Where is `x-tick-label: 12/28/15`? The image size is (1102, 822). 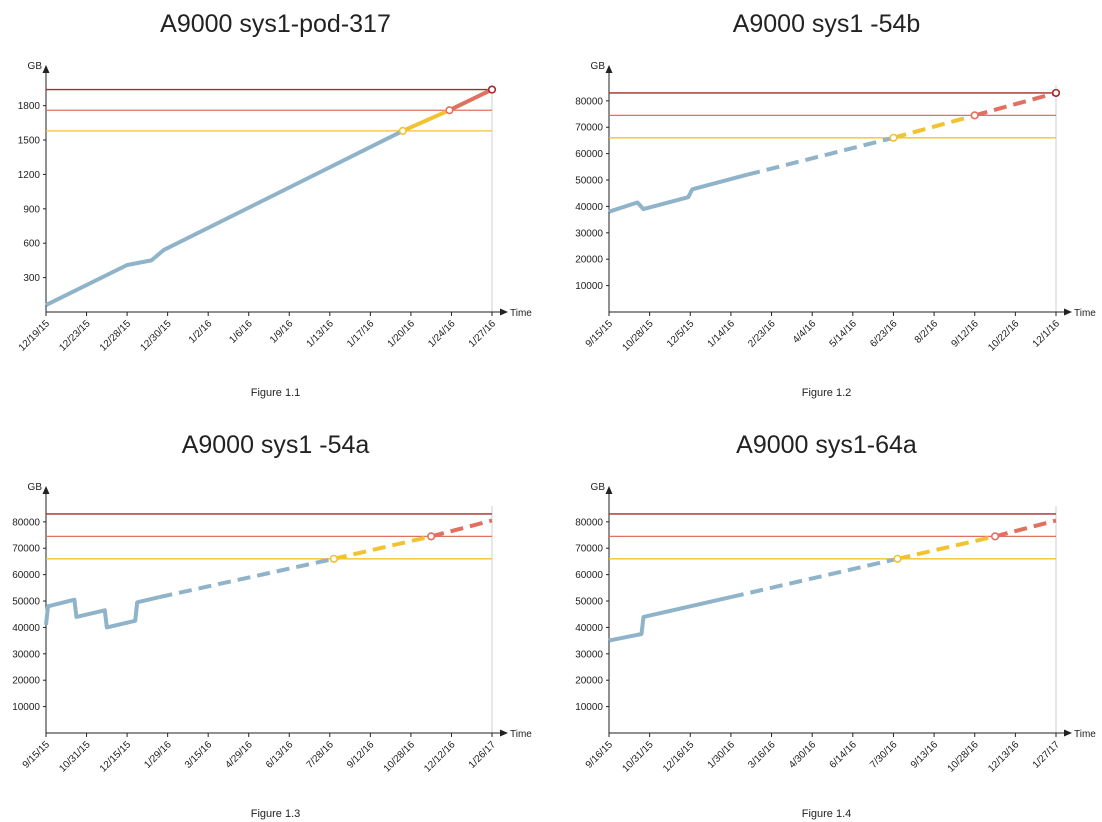 x-tick-label: 12/28/15 is located at coordinates (116, 336).